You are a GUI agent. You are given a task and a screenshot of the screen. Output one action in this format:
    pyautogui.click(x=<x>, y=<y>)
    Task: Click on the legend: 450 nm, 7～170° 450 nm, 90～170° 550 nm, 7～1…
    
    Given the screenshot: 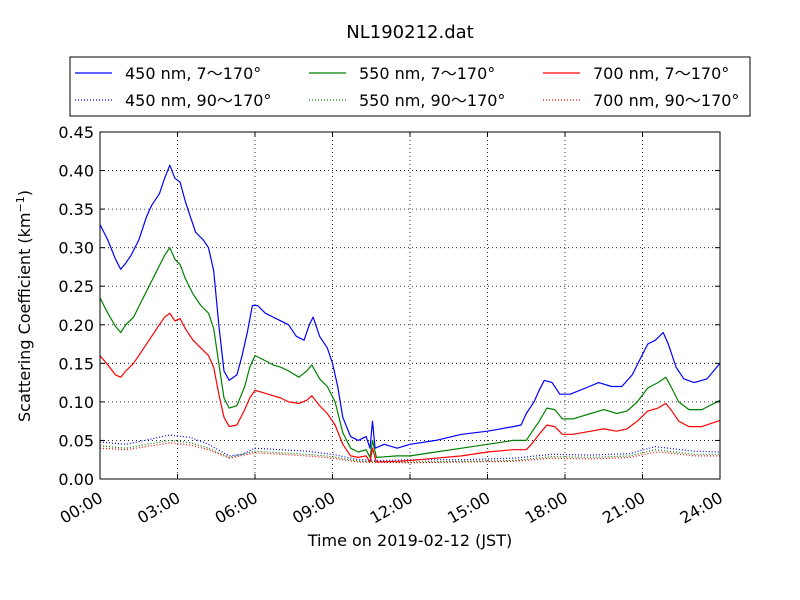 What is the action you would take?
    pyautogui.click(x=410, y=86)
    